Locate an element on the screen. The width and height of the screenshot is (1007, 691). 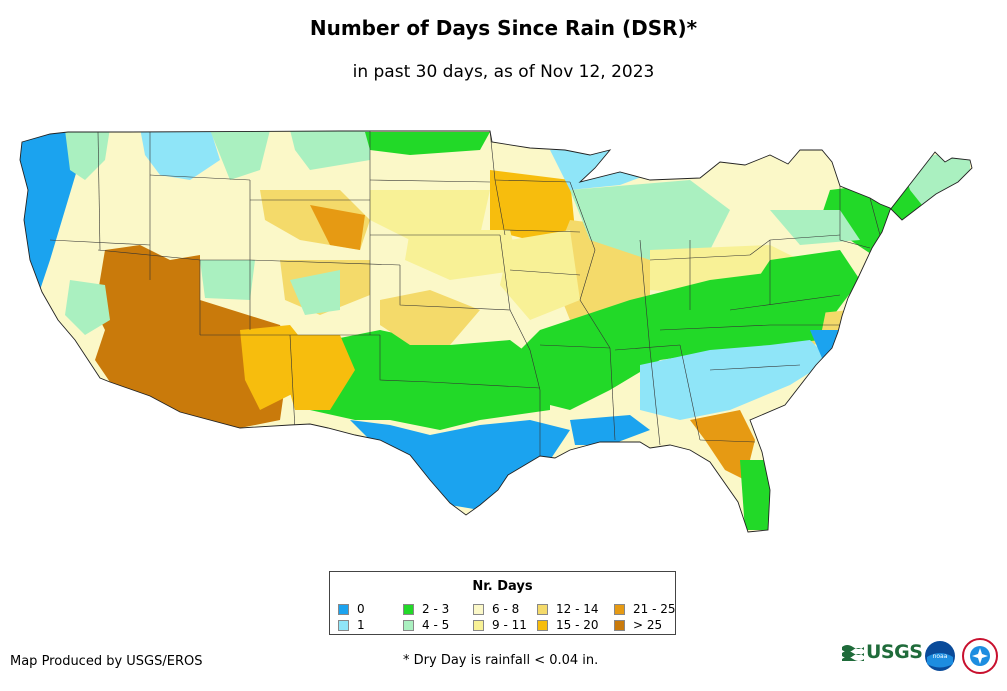
legend-label: > 25 is located at coordinates (648, 625).